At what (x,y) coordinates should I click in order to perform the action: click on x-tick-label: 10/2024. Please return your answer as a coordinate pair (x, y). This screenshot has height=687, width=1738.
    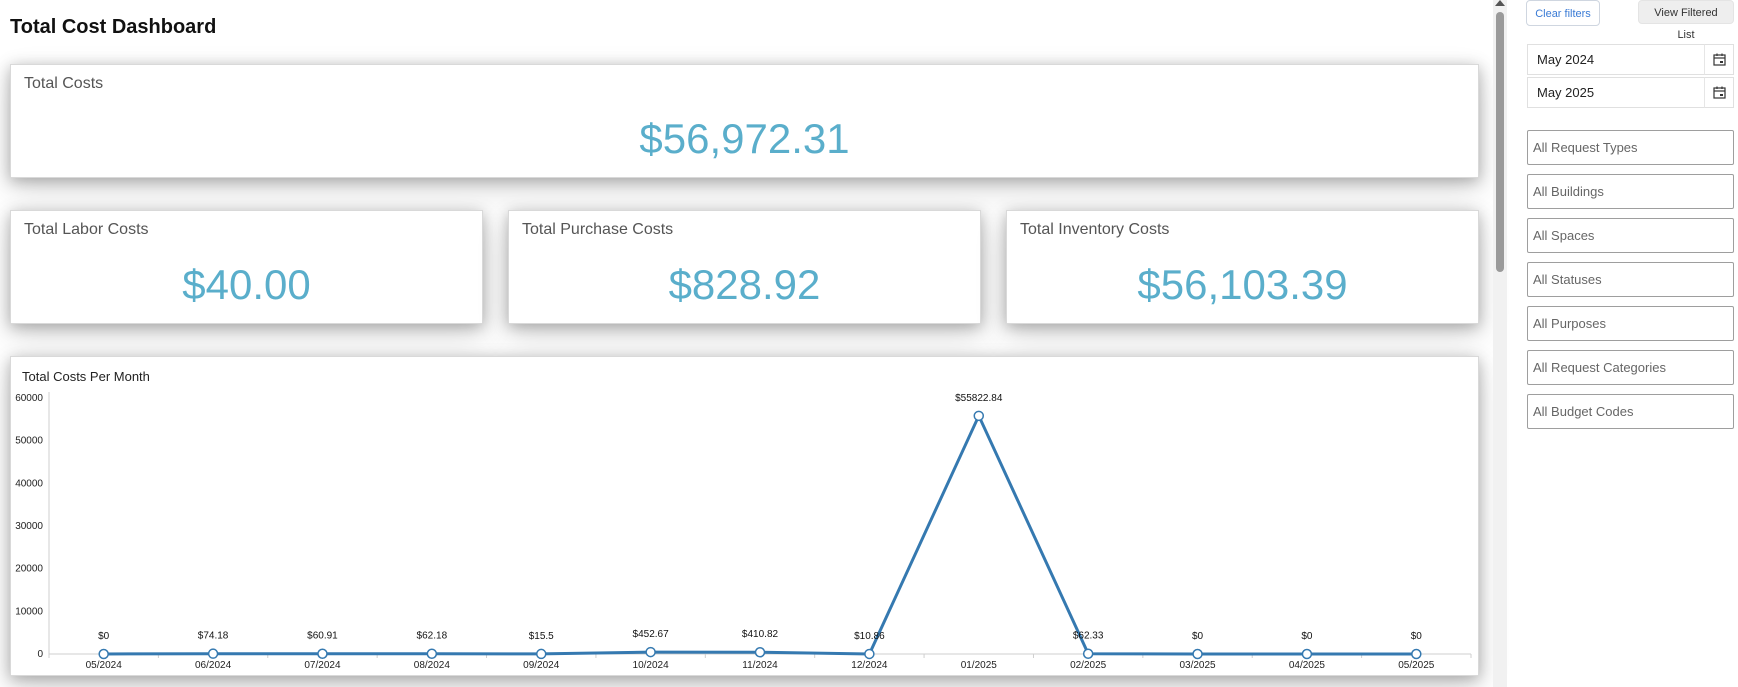
    Looking at the image, I should click on (651, 665).